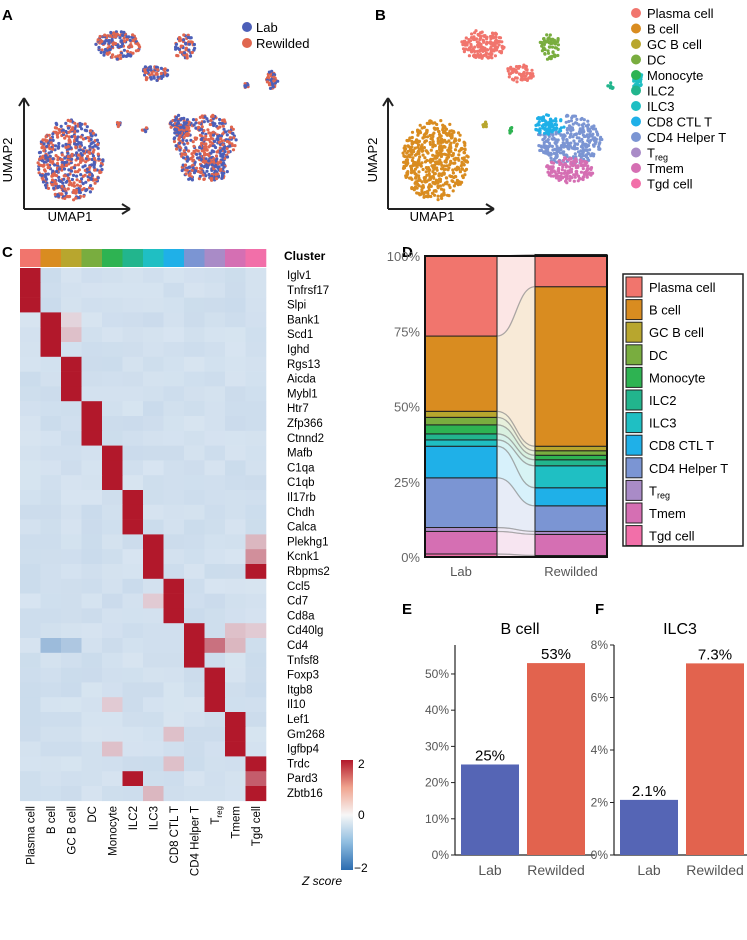 The width and height of the screenshot is (747, 940). What do you see at coordinates (686, 137) in the screenshot?
I see `legend-b-label: CD4 Helper T` at bounding box center [686, 137].